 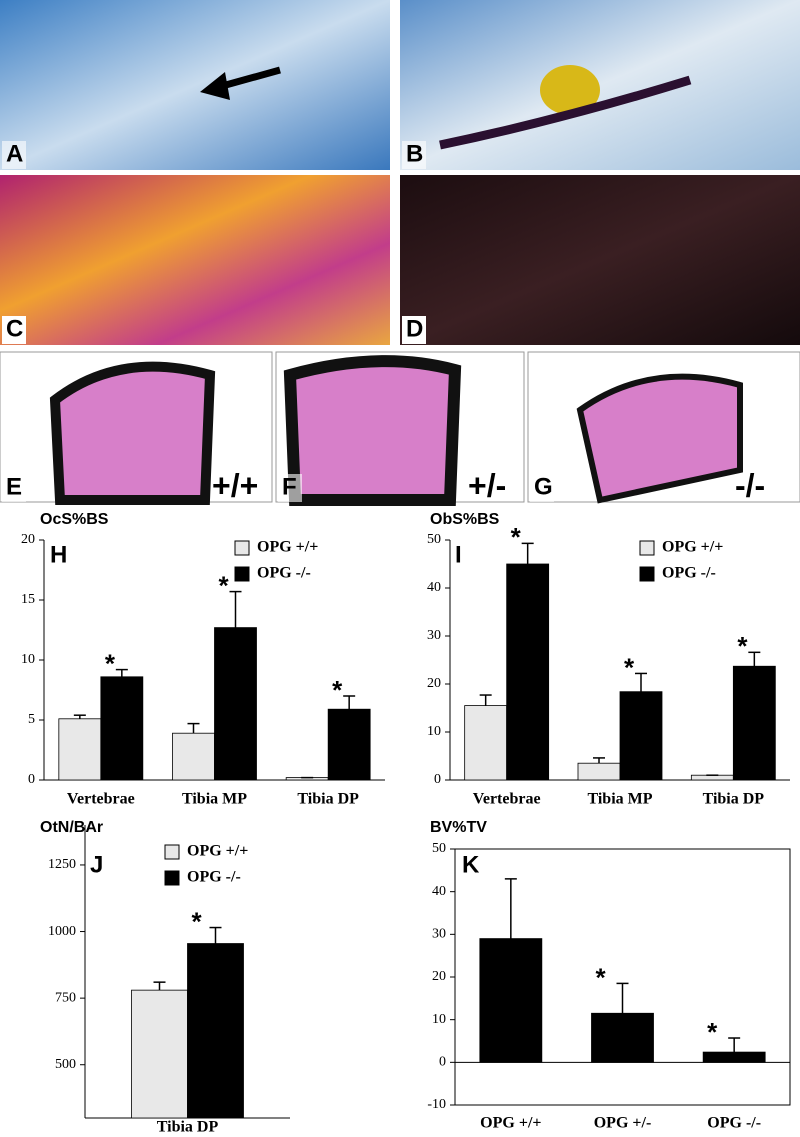 What do you see at coordinates (600, 260) in the screenshot?
I see `micrograph-d` at bounding box center [600, 260].